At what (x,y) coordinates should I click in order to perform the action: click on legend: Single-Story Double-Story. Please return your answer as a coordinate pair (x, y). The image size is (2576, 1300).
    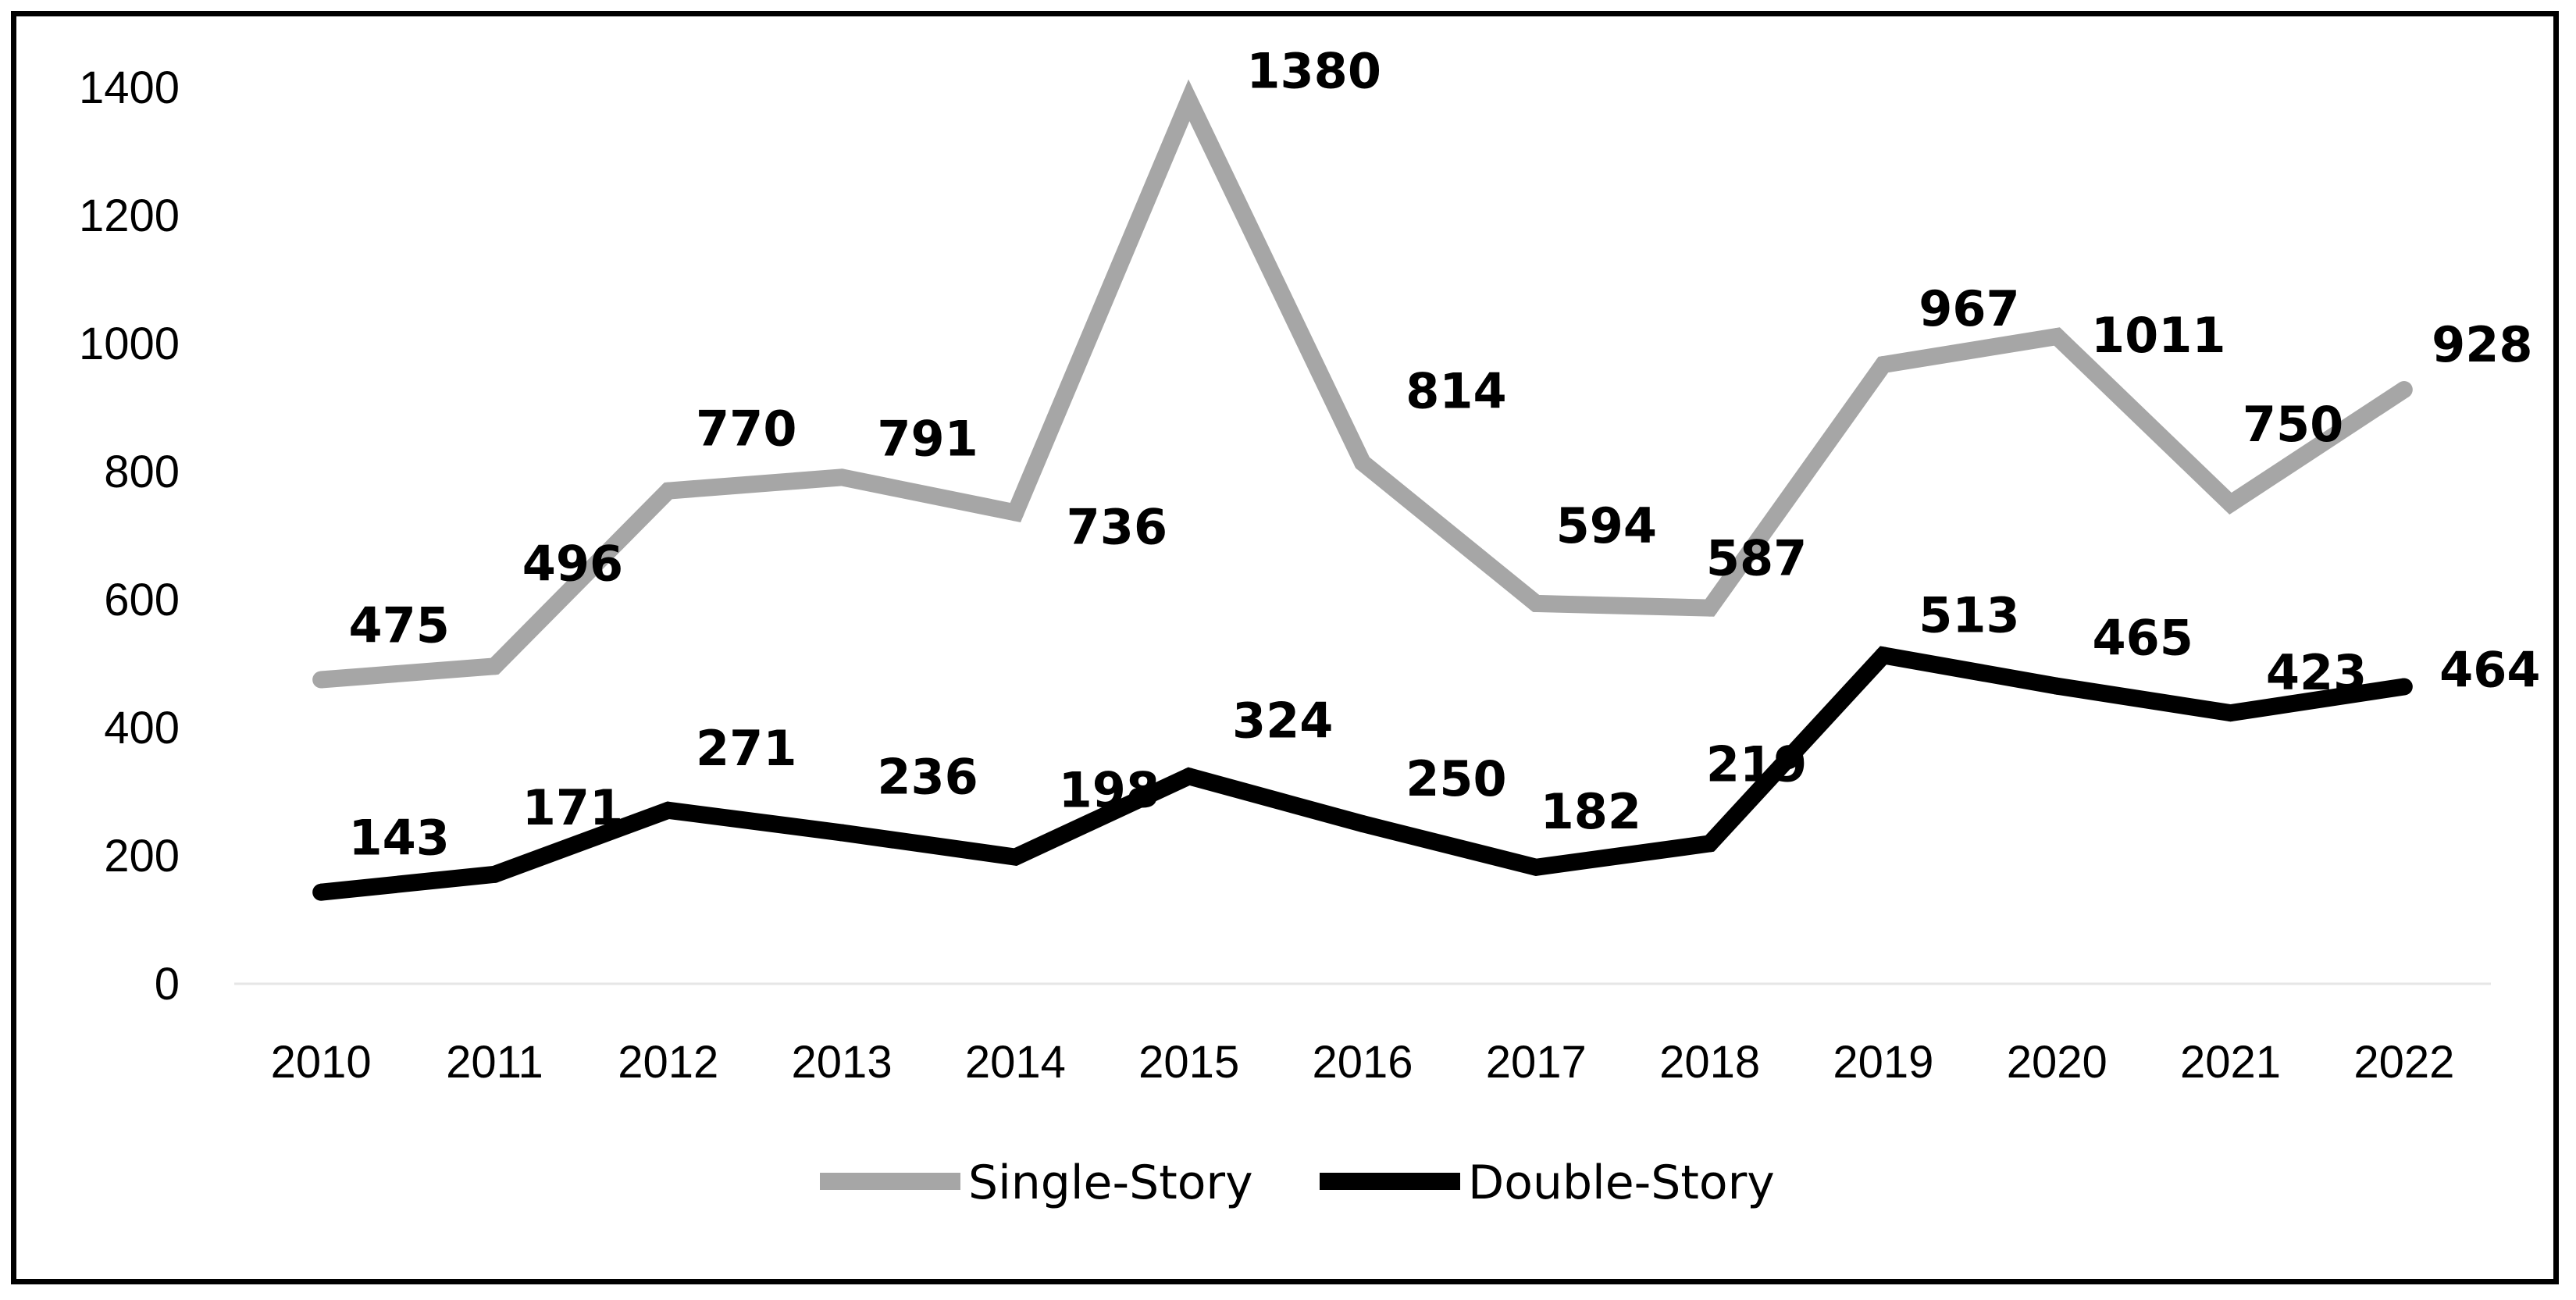
    Looking at the image, I should click on (1298, 1183).